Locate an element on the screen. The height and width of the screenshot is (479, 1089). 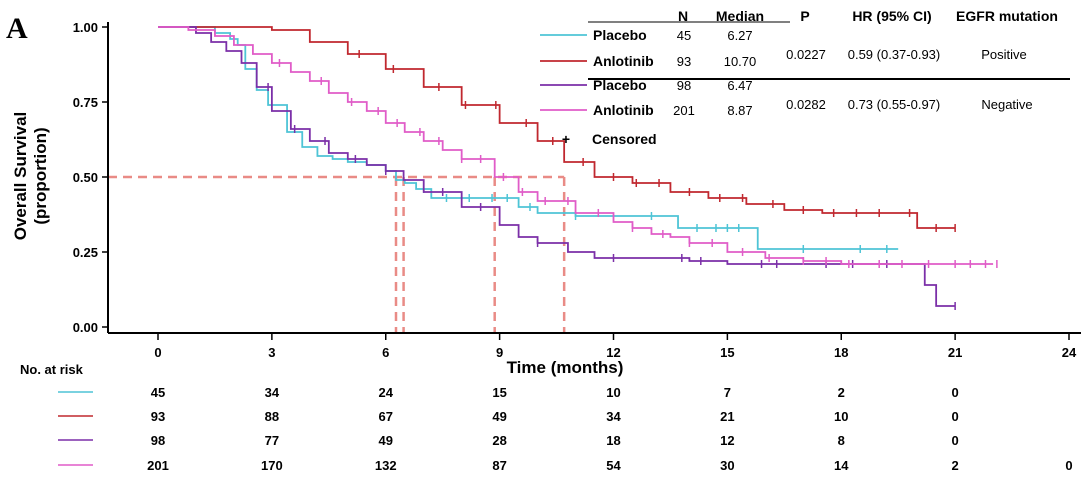
risk-value: 24 is located at coordinates (386, 392).